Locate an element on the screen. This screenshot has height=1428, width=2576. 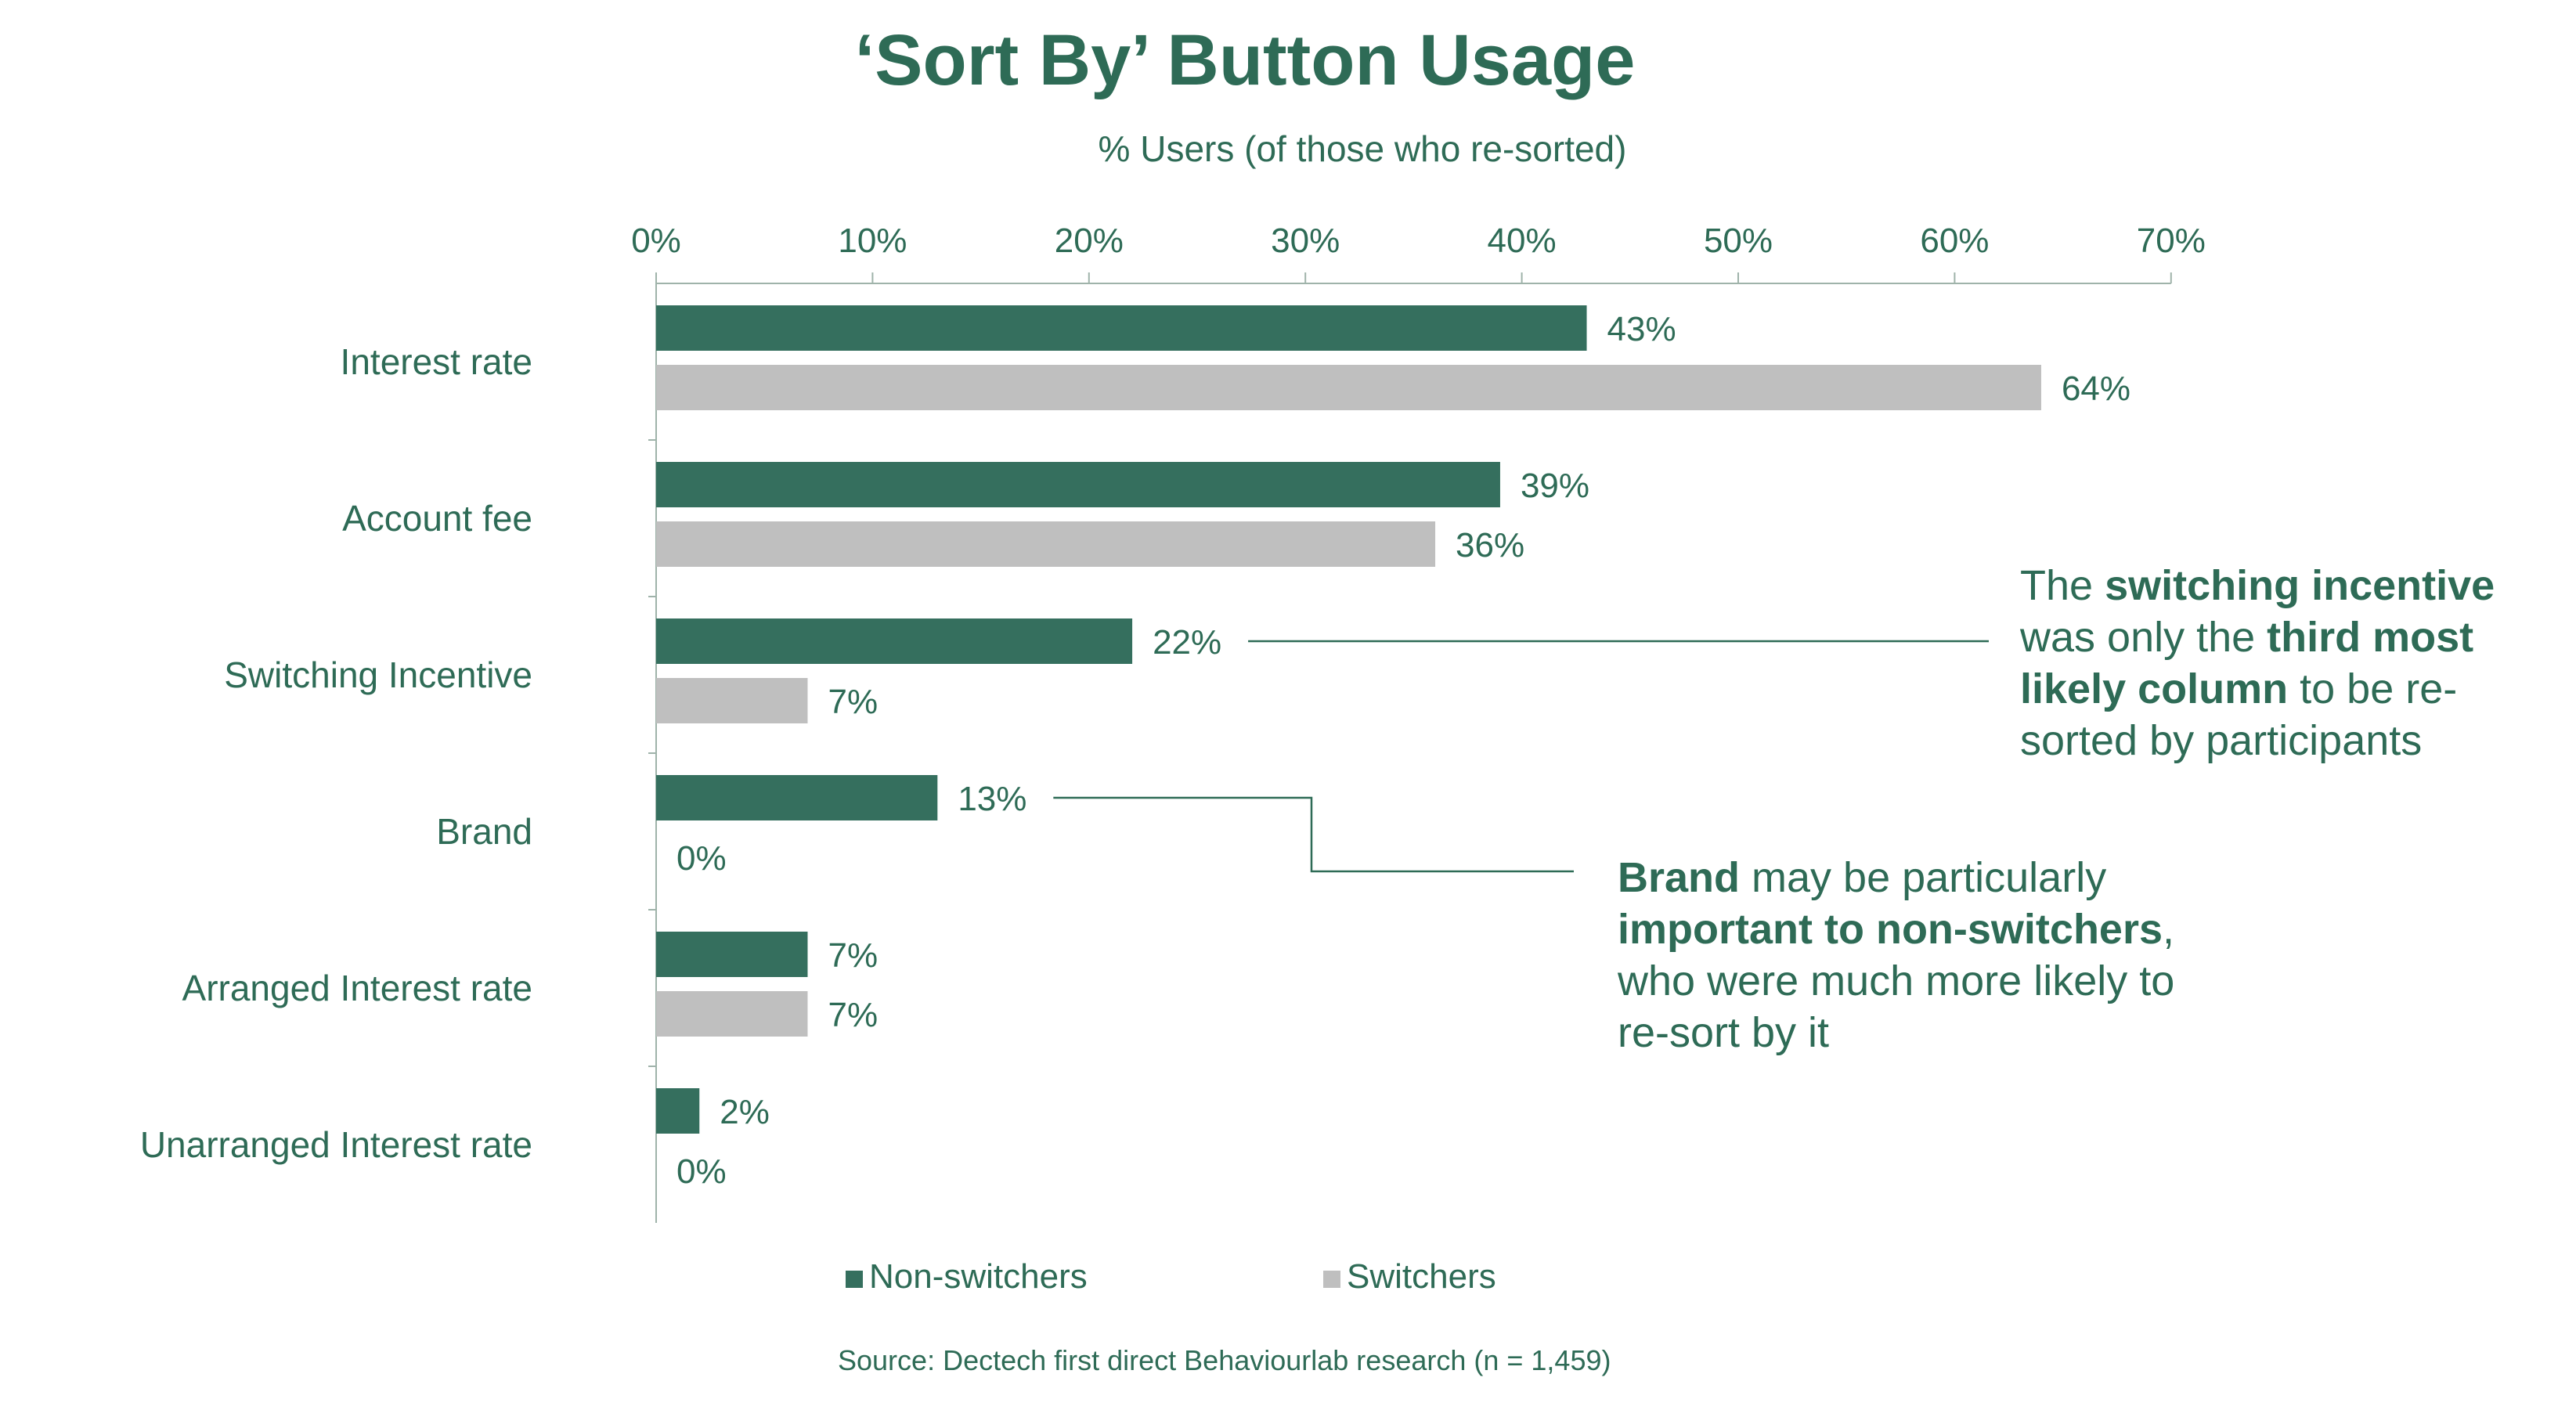
x-tick-label: 60% is located at coordinates (1955, 241).